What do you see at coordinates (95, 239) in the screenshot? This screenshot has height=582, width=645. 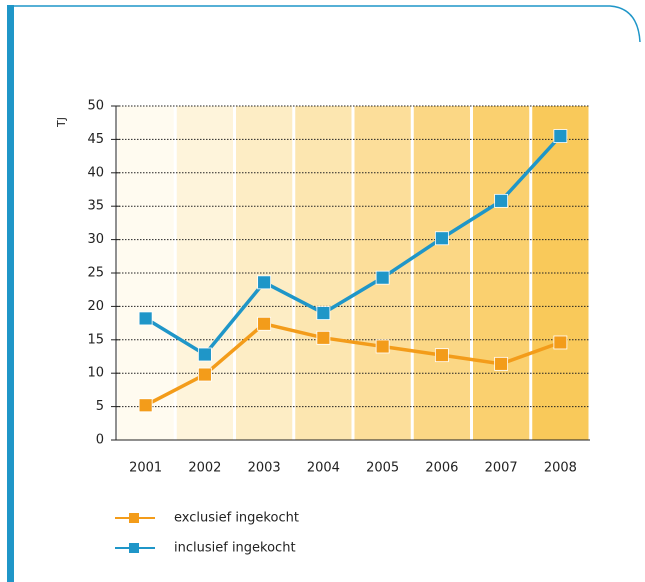 I see `y-tick-label: 30` at bounding box center [95, 239].